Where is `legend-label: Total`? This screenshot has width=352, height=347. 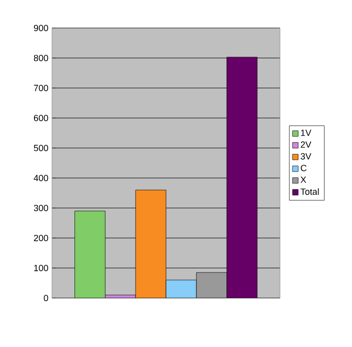 legend-label: Total is located at coordinates (309, 191).